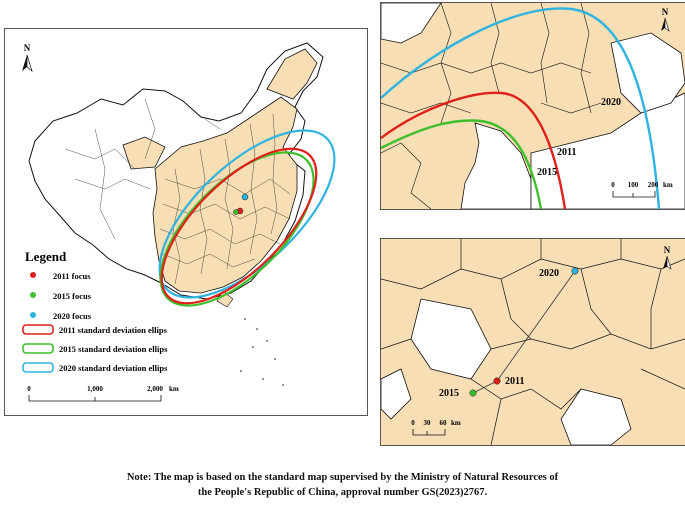 Image resolution: width=685 pixels, height=506 pixels. I want to click on inset-top-label-2015: 2015, so click(547, 172).